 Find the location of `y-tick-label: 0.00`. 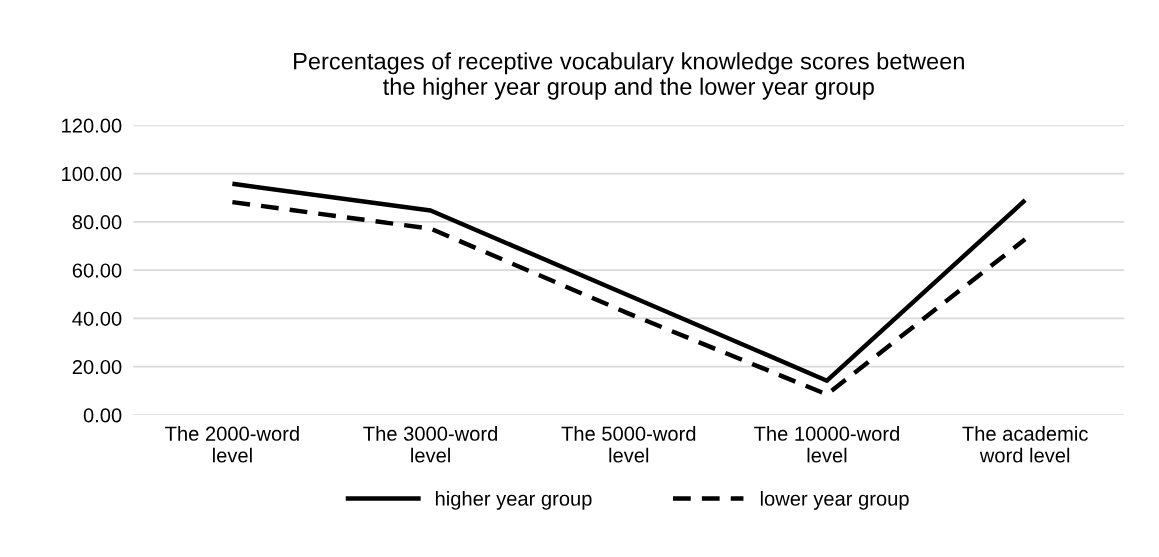

y-tick-label: 0.00 is located at coordinates (102, 415).